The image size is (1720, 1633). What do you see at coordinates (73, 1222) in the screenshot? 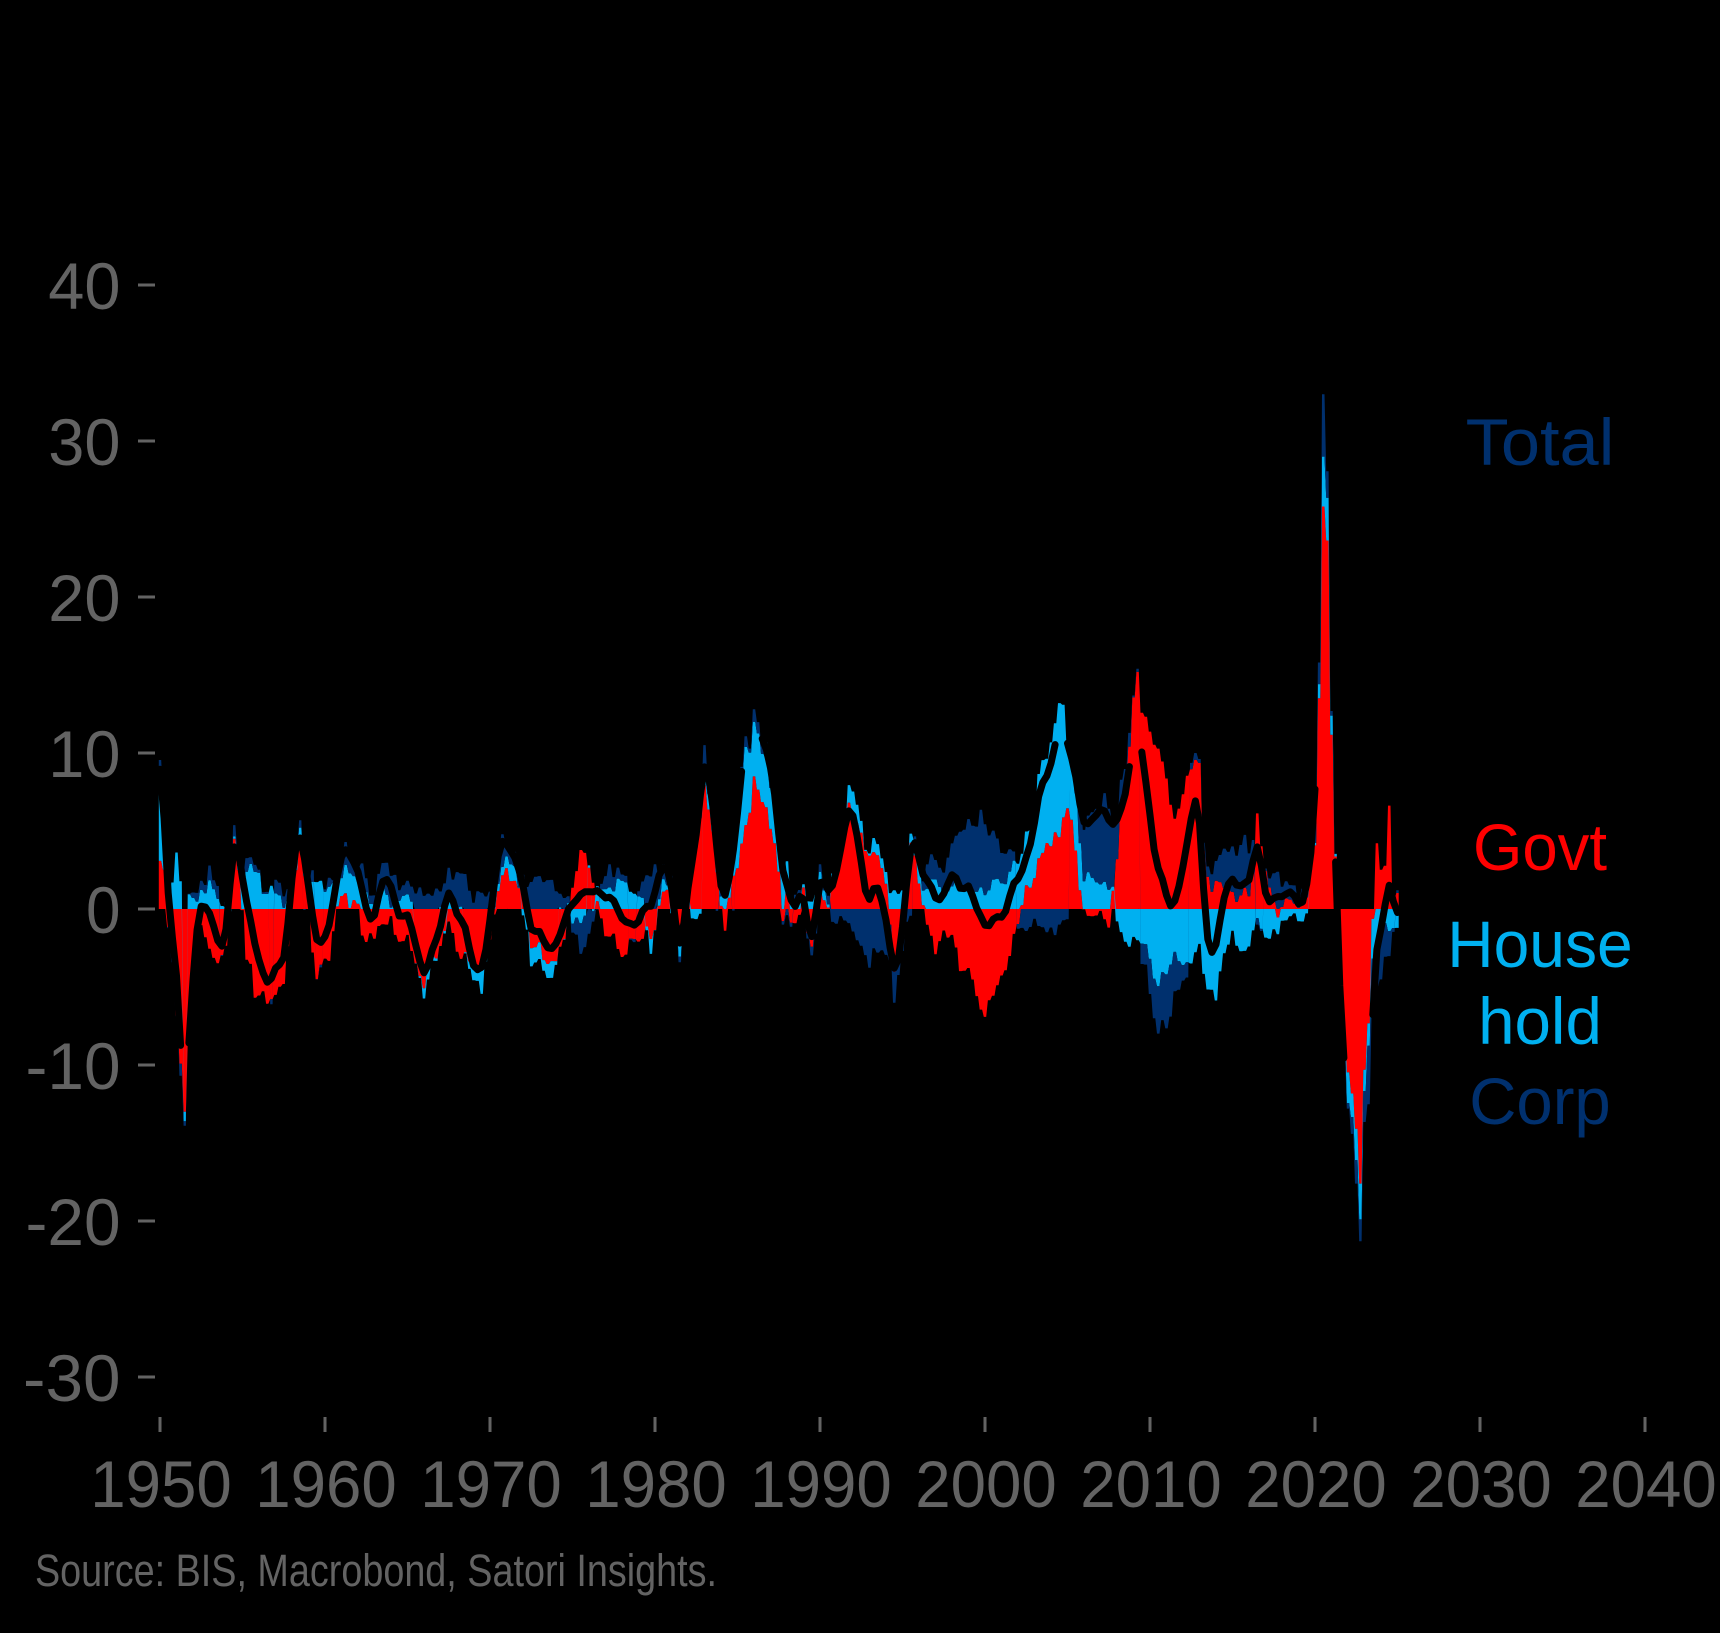
I see `svg-text: -20` at bounding box center [73, 1222].